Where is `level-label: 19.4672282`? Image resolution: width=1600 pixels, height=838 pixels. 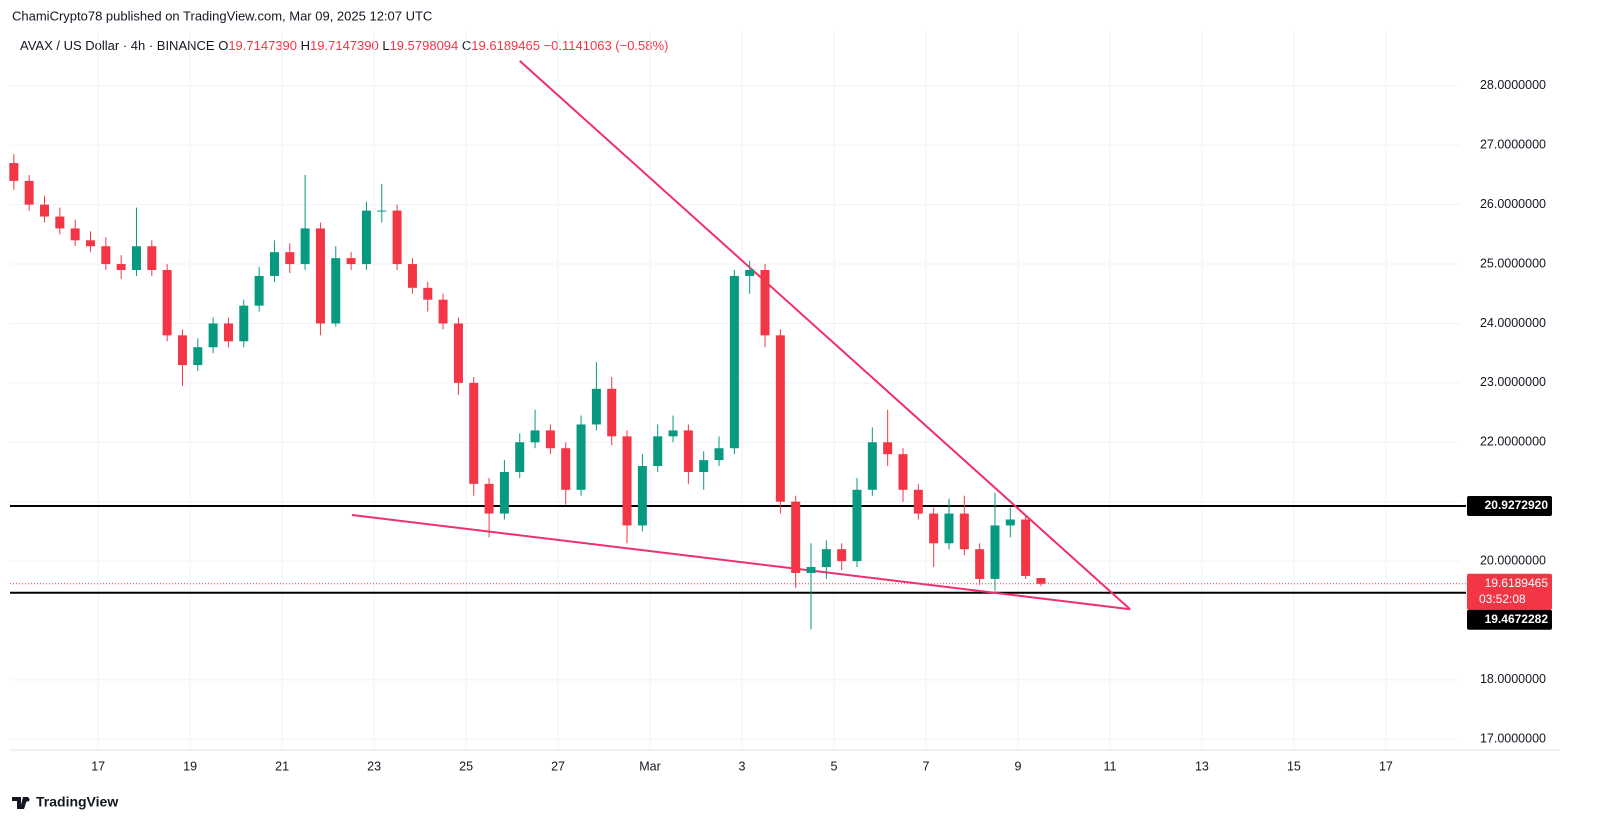 level-label: 19.4672282 is located at coordinates (1517, 619).